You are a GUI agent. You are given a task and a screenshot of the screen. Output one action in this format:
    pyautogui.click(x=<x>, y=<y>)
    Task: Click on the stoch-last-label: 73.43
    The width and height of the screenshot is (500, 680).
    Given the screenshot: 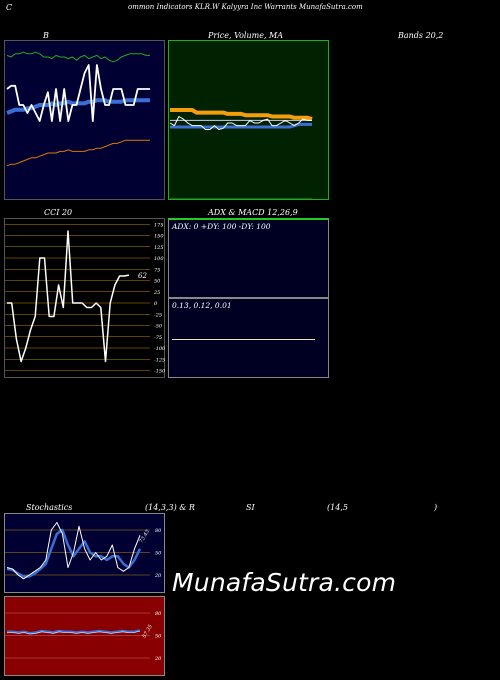 What is the action you would take?
    pyautogui.click(x=145, y=536)
    